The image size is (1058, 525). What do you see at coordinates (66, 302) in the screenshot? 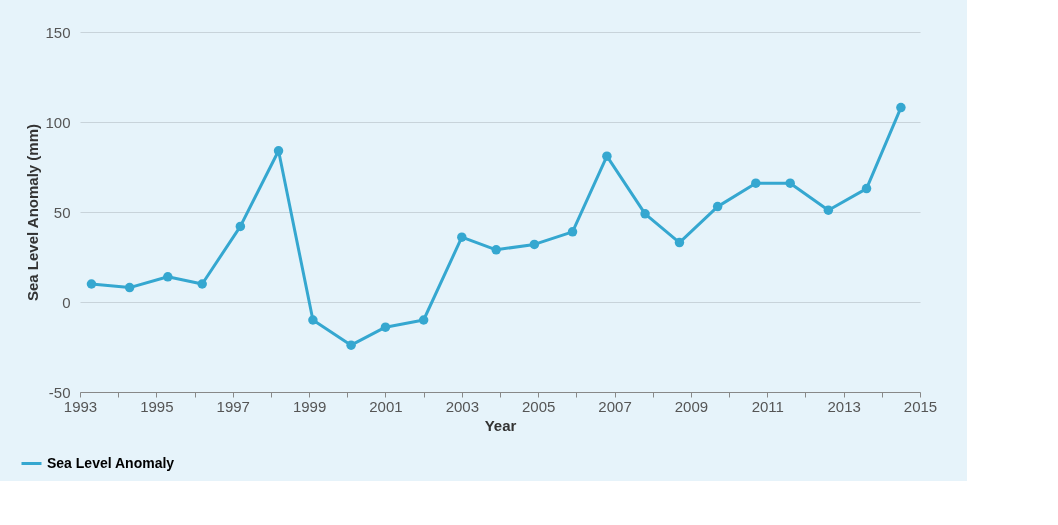
I see `y-tick-label: 0` at bounding box center [66, 302].